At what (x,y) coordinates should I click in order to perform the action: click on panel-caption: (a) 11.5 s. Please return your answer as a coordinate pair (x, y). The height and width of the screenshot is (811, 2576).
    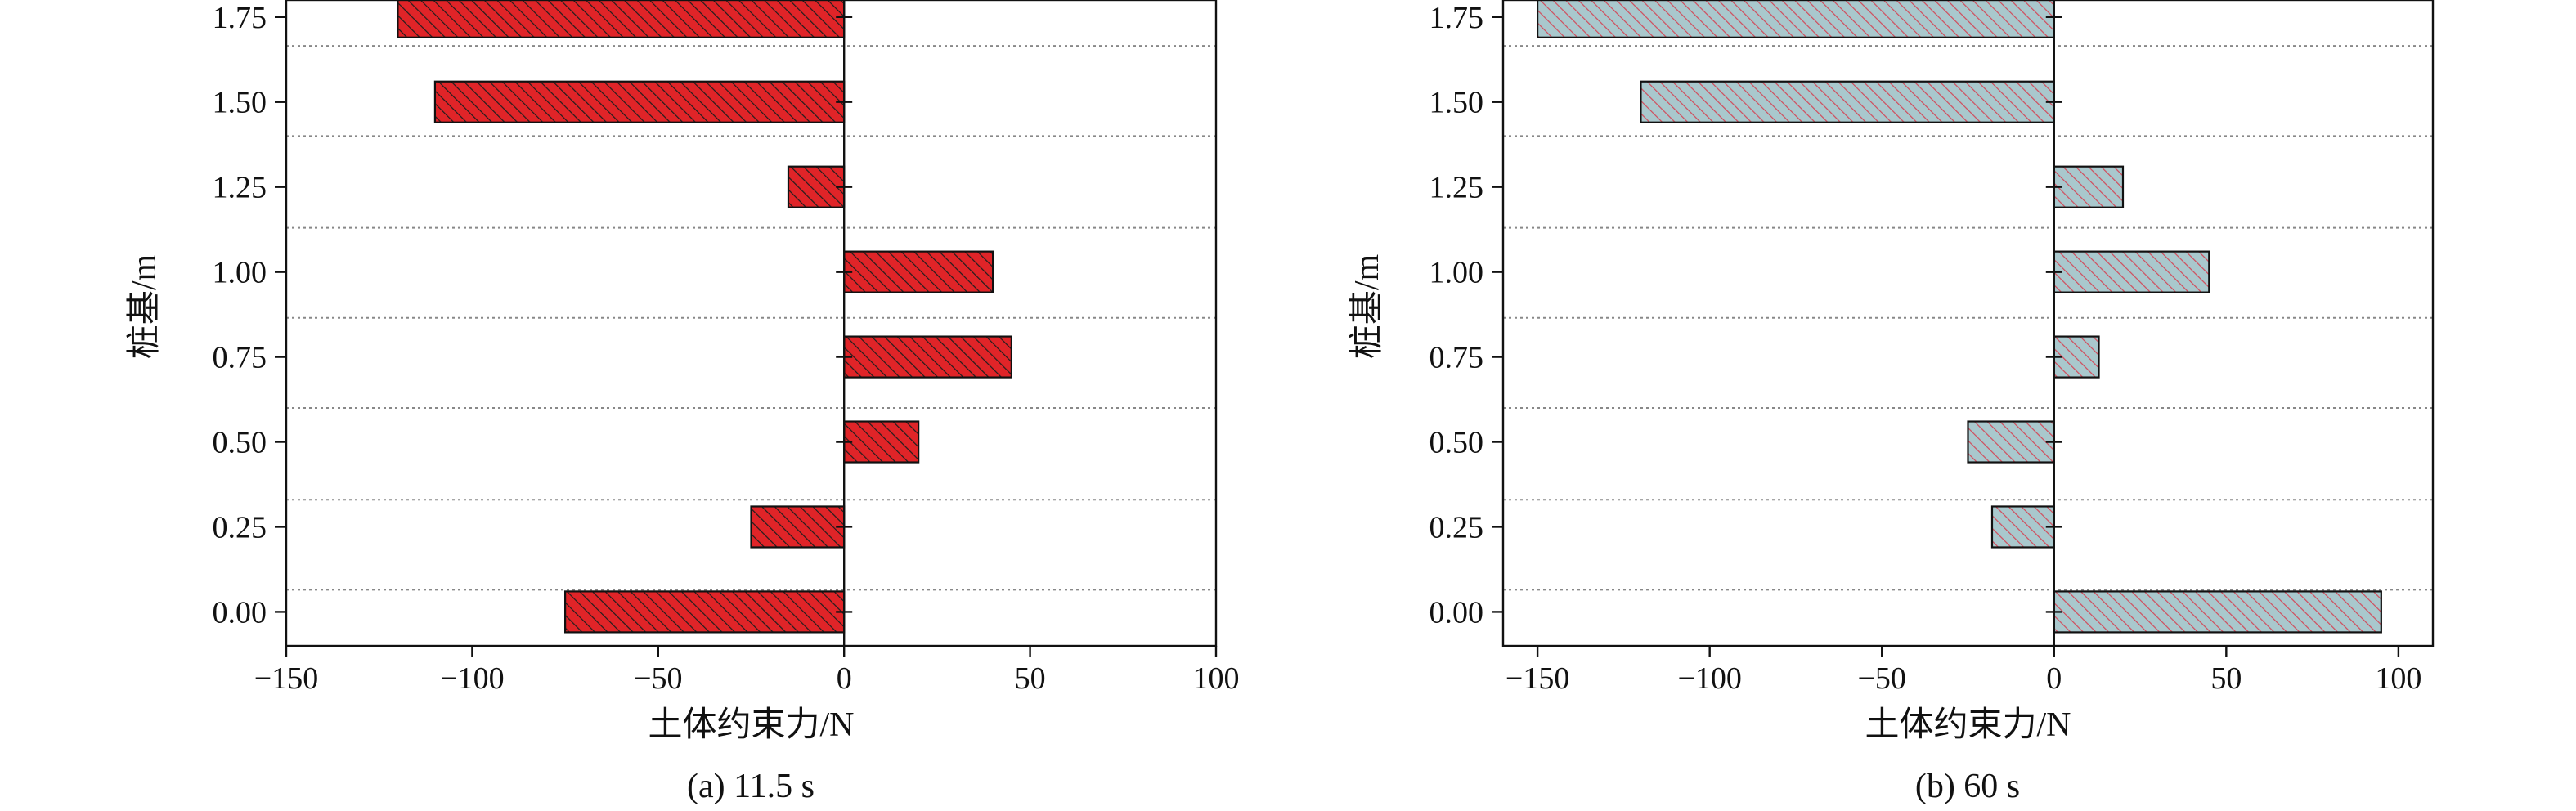
    Looking at the image, I should click on (751, 786).